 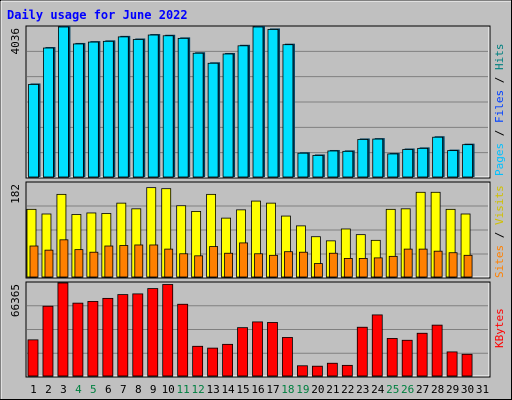 What do you see at coordinates (392, 389) in the screenshot?
I see `x-tick-label-day-25: 25` at bounding box center [392, 389].